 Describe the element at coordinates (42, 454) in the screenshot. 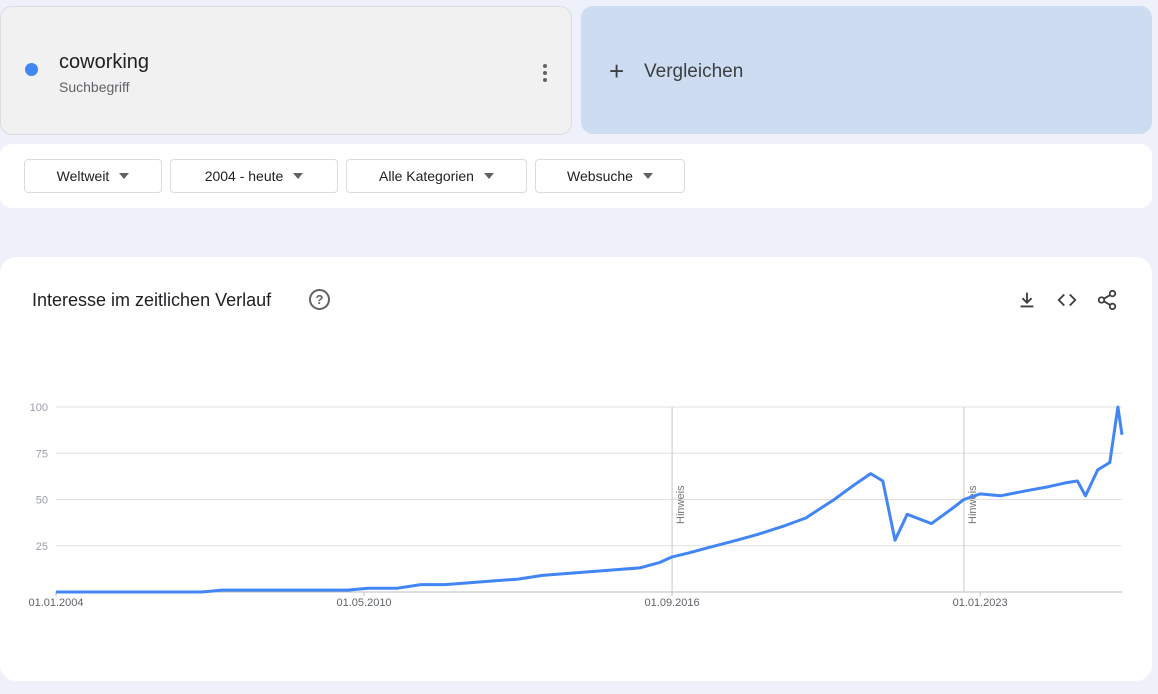

I see `y-tick-label: 75` at that location.